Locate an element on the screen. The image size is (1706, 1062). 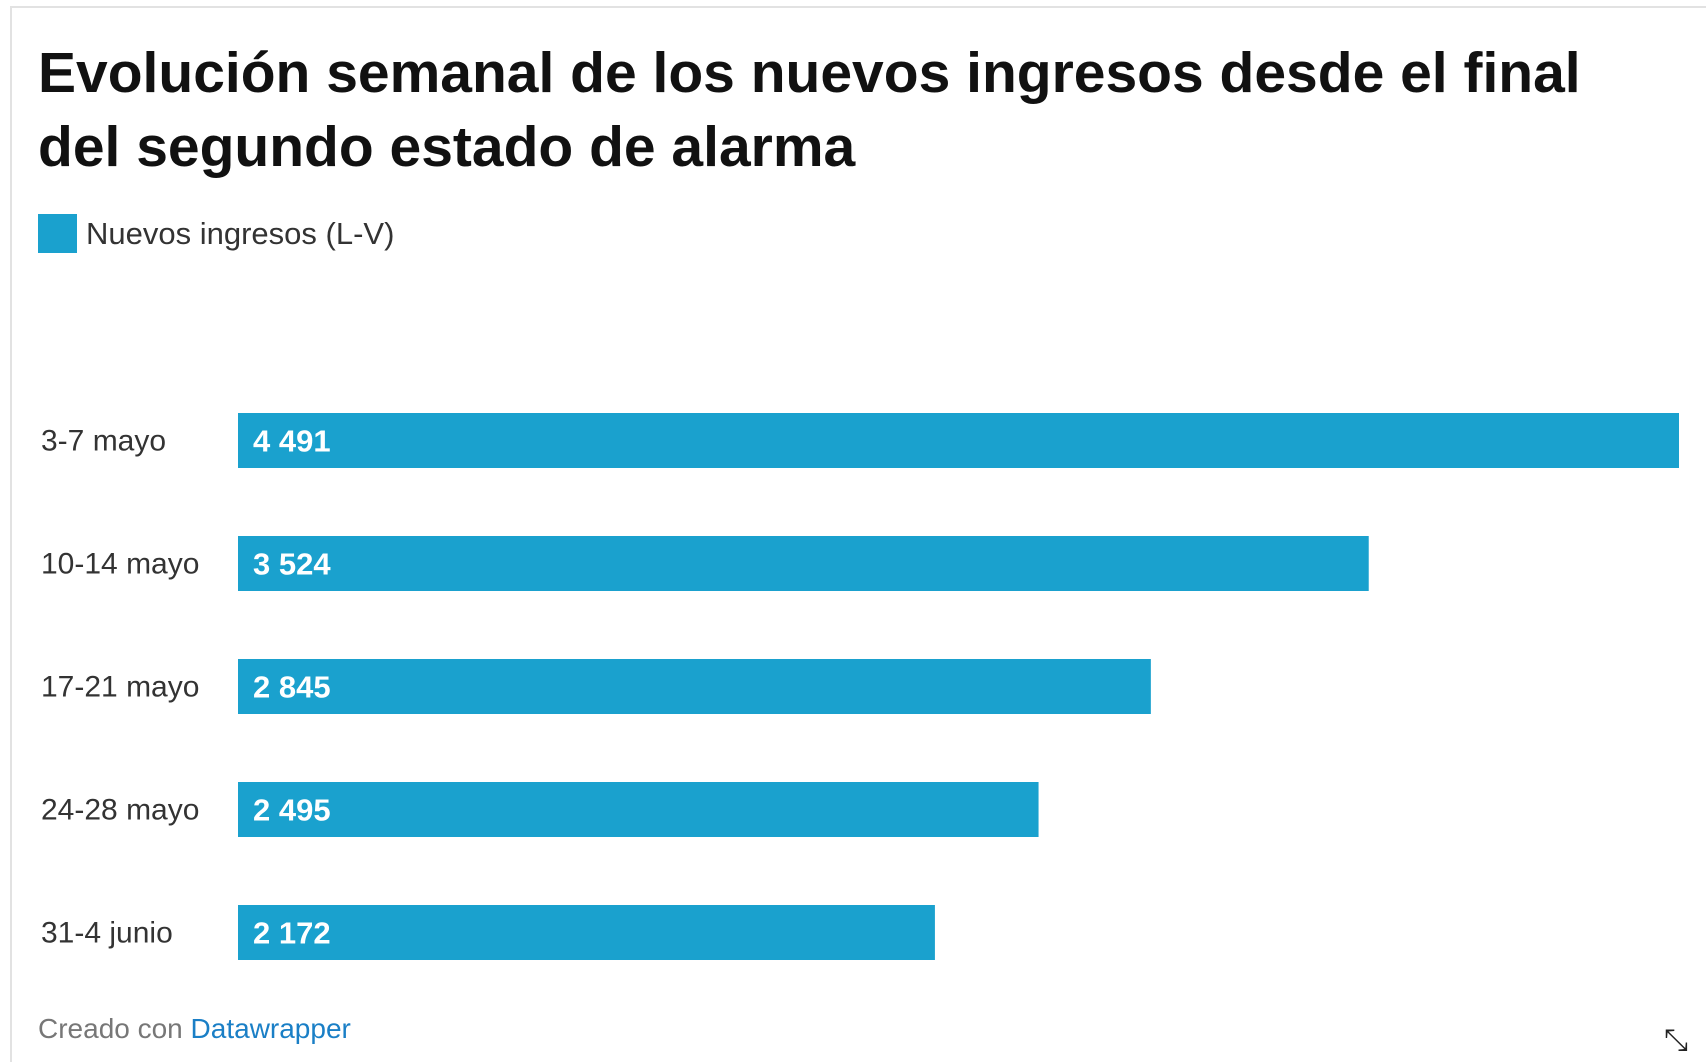
category-label: 10-14 mayo is located at coordinates (120, 564).